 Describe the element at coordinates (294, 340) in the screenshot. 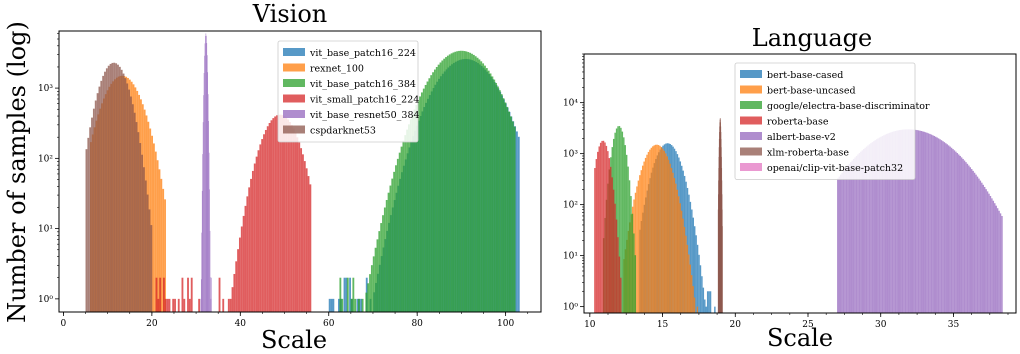

I see `vision-xlabel: Scale` at that location.